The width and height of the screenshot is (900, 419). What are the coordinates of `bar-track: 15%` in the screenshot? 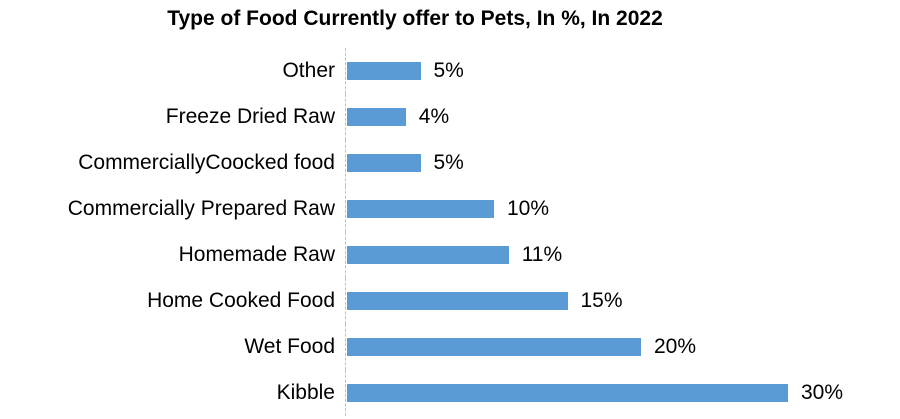 It's located at (622, 301).